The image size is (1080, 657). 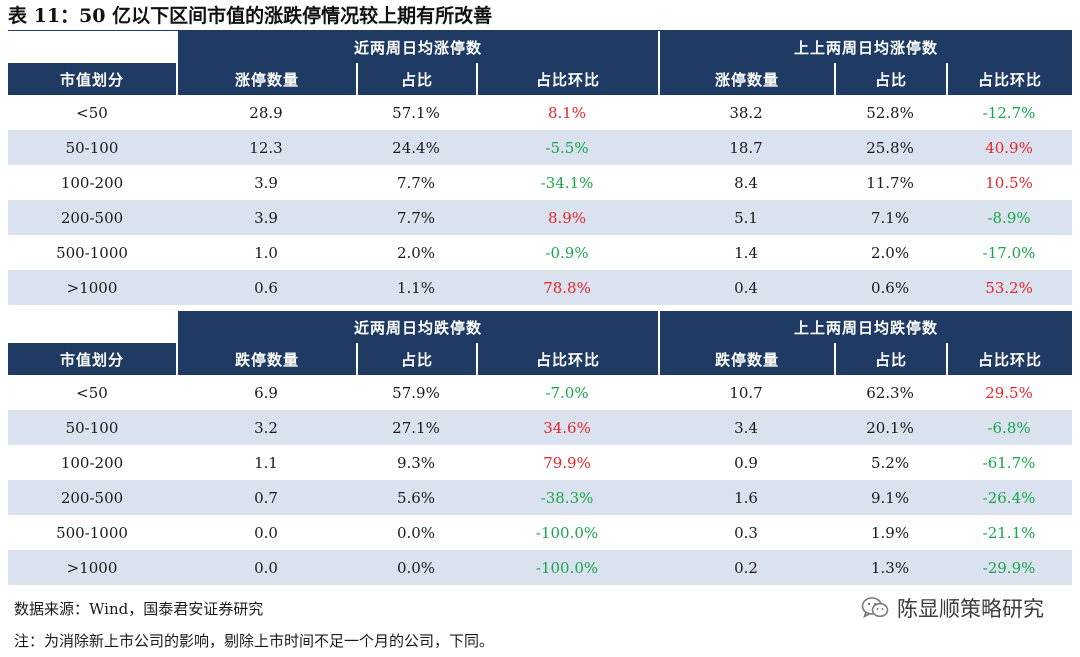 I want to click on brand-name: 陈显顺策略研究, so click(x=970, y=609).